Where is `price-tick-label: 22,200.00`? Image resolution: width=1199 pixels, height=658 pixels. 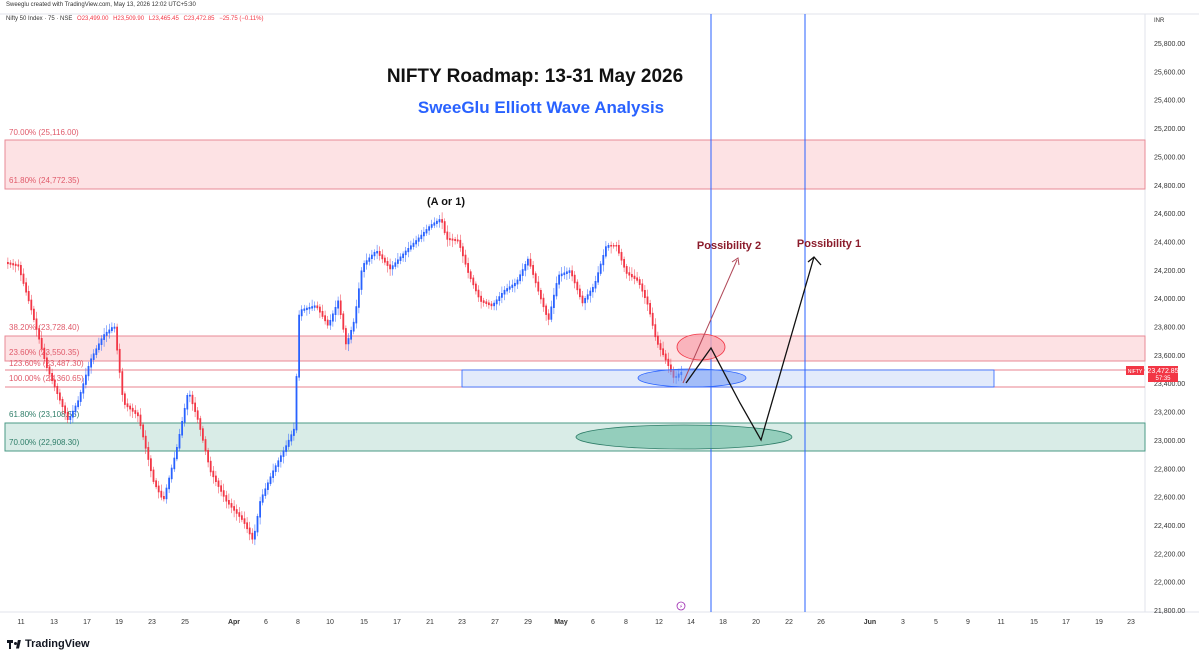 price-tick-label: 22,200.00 is located at coordinates (1169, 554).